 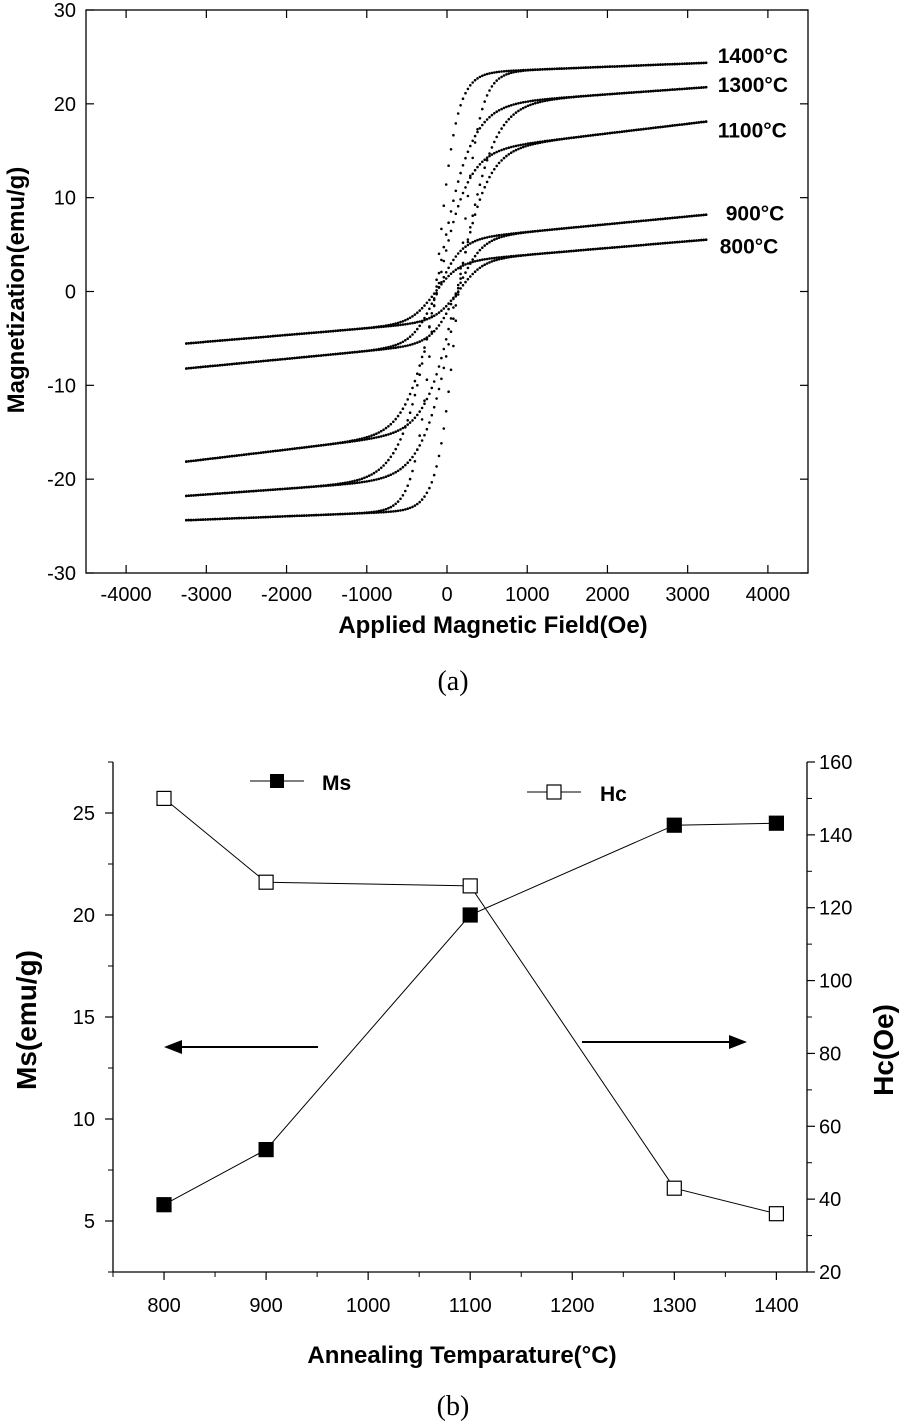 What do you see at coordinates (26, 1020) in the screenshot?
I see `plot-b-left-axis-title: Ms(emu/g)` at bounding box center [26, 1020].